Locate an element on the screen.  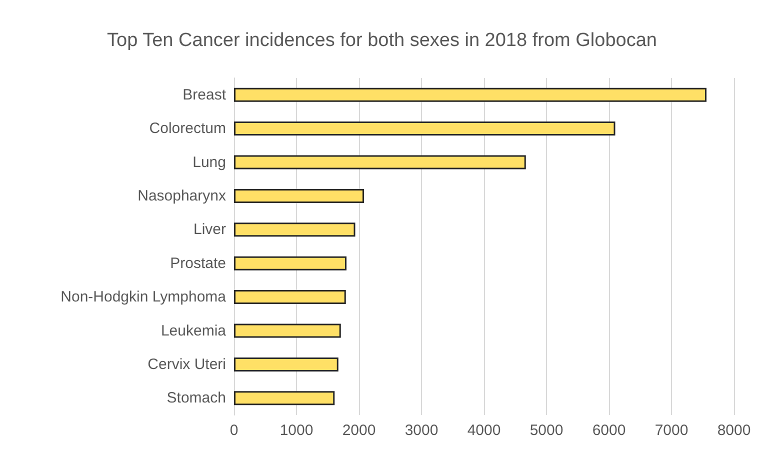
x-tick-label: 1000 is located at coordinates (297, 430).